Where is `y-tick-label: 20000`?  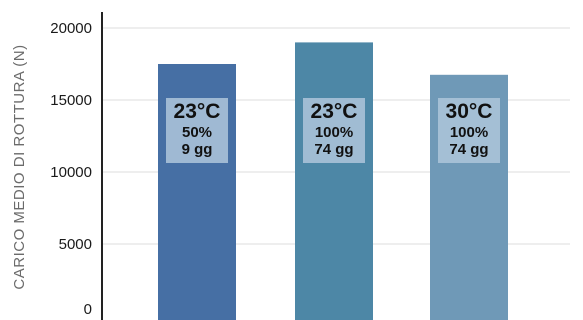
y-tick-label: 20000 is located at coordinates (71, 28).